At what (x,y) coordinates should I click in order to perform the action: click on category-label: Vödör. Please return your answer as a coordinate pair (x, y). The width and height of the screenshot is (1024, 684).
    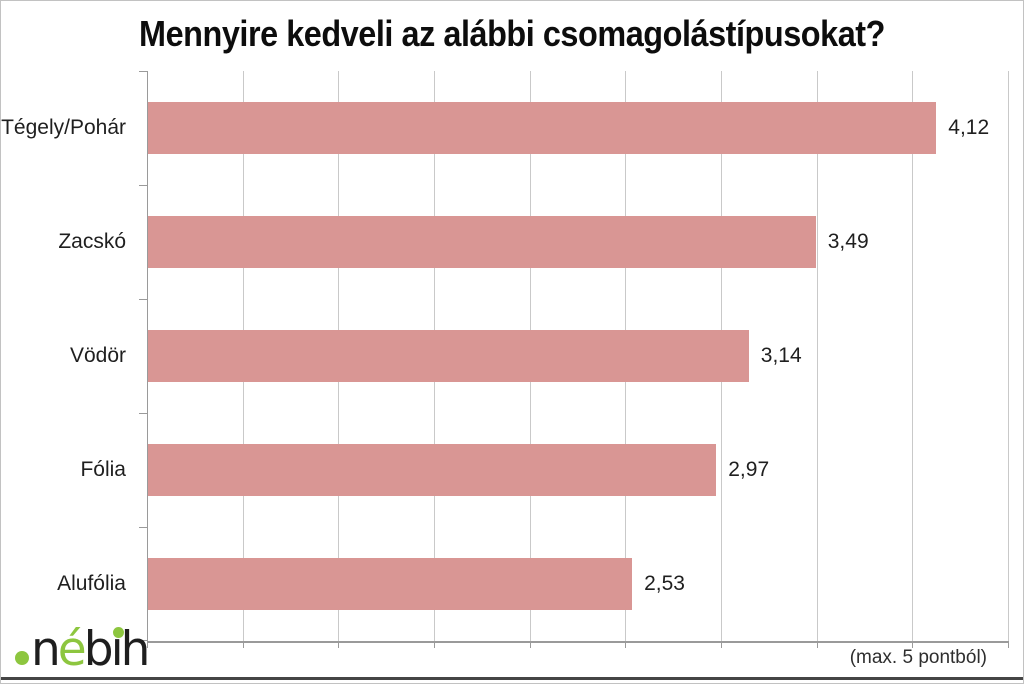
    Looking at the image, I should click on (97, 355).